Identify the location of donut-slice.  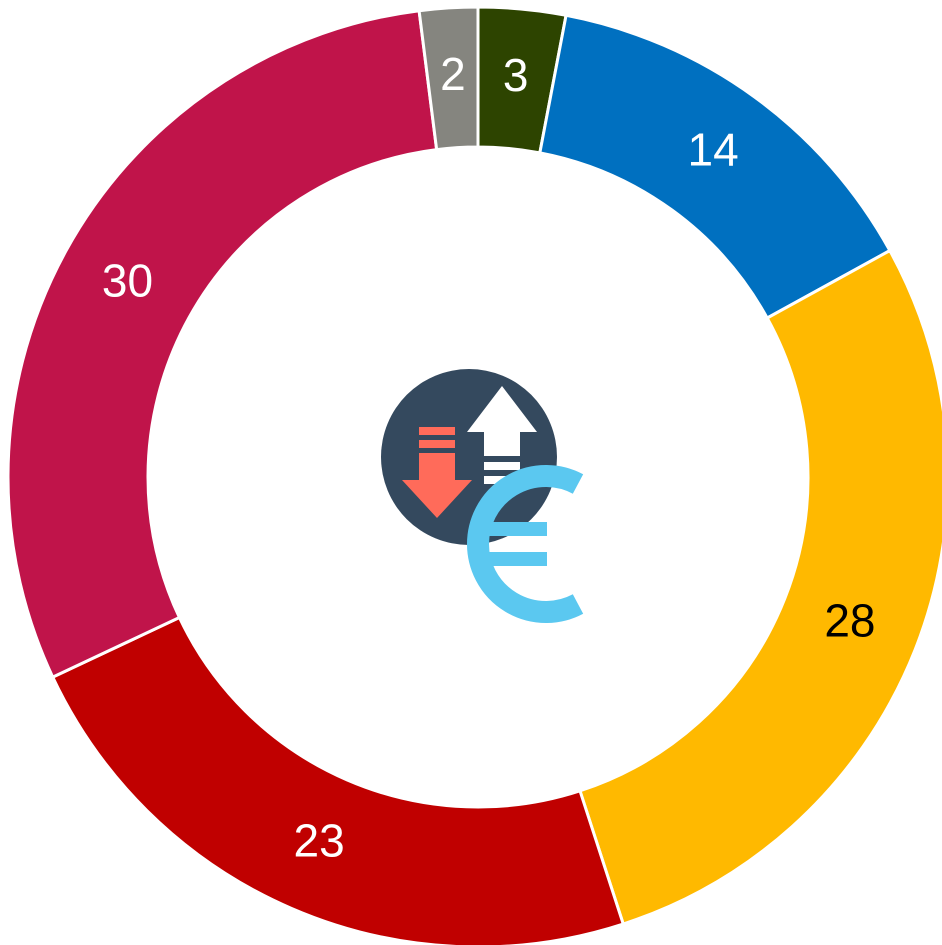
(448, 78).